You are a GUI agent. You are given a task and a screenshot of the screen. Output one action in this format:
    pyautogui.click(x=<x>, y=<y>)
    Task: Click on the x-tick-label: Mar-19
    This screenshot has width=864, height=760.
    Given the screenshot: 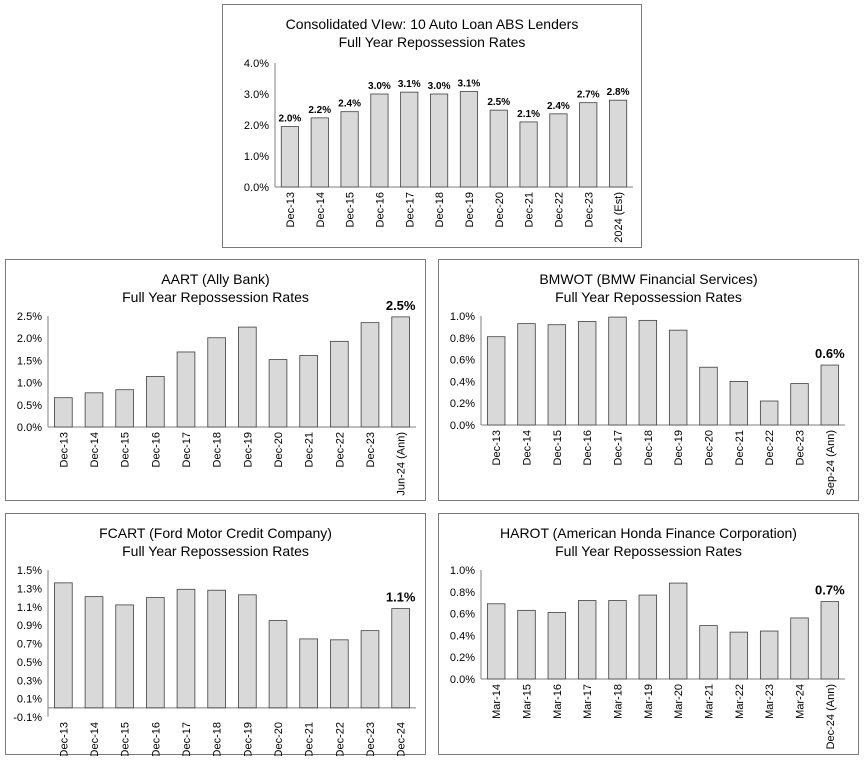 What is the action you would take?
    pyautogui.click(x=649, y=701)
    